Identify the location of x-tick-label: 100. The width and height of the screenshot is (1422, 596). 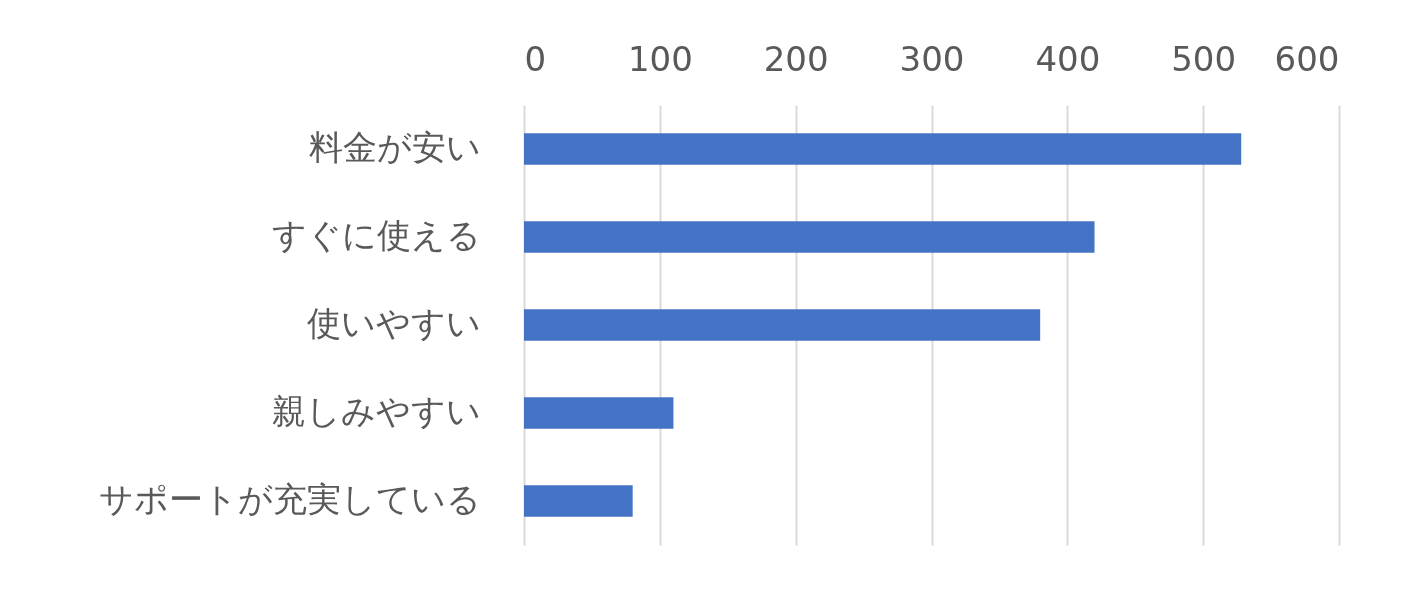
(660, 58).